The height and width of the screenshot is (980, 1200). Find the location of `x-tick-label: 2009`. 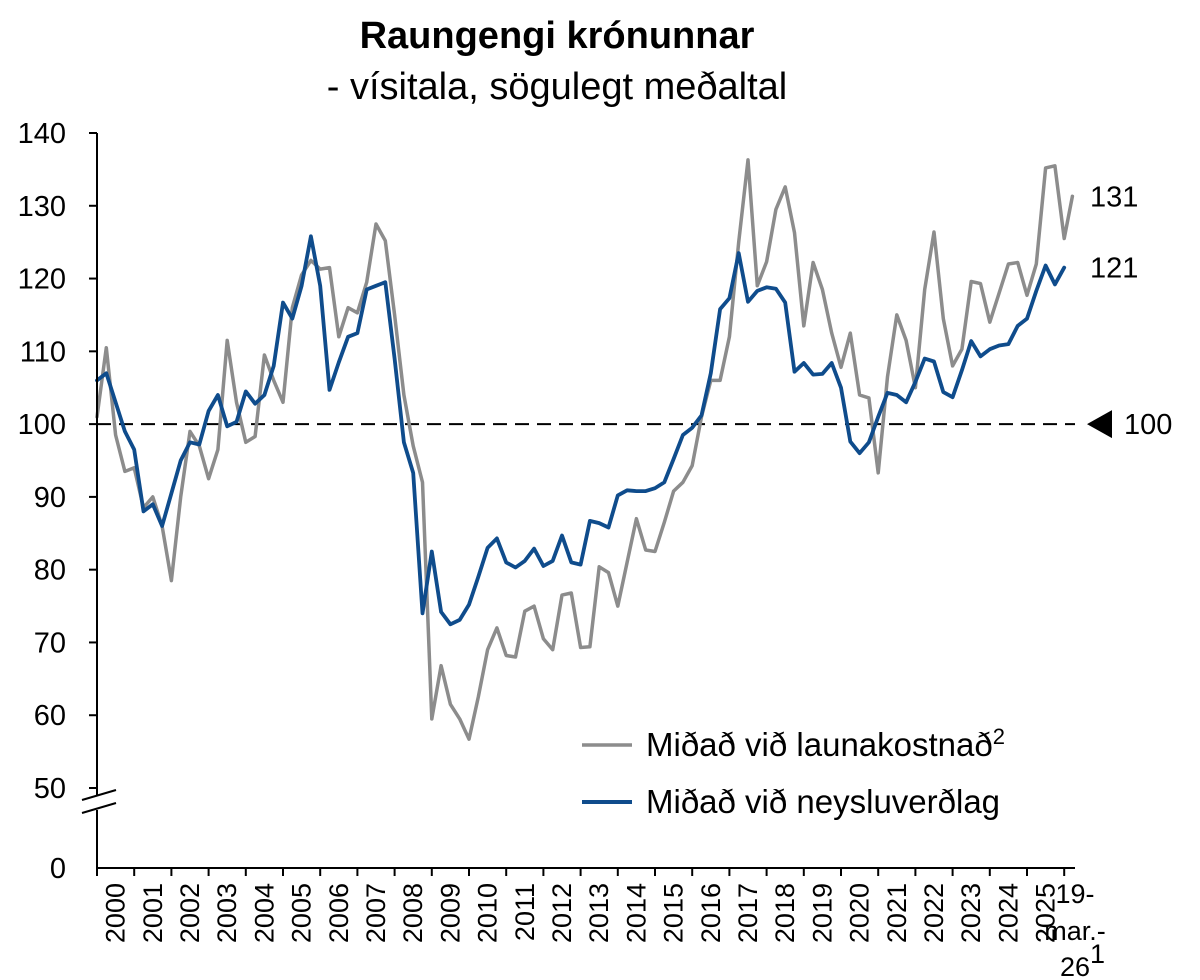

x-tick-label: 2009 is located at coordinates (450, 913).